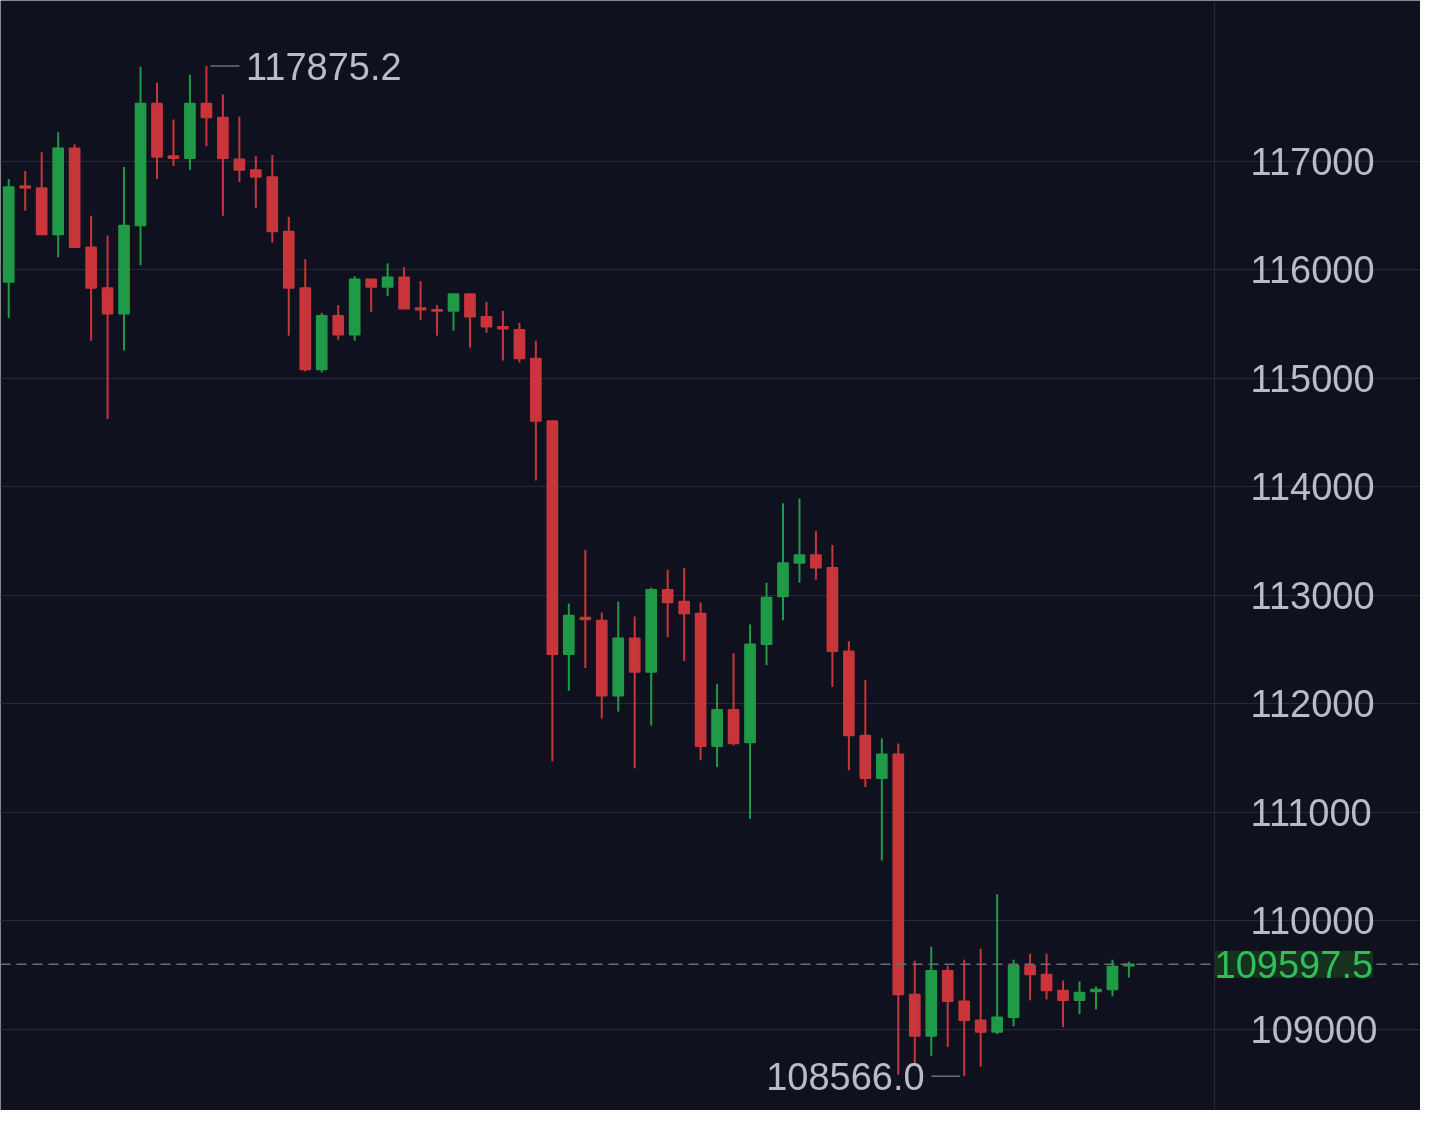 The image size is (1440, 1133). I want to click on annotation: 117875.2, so click(323, 66).